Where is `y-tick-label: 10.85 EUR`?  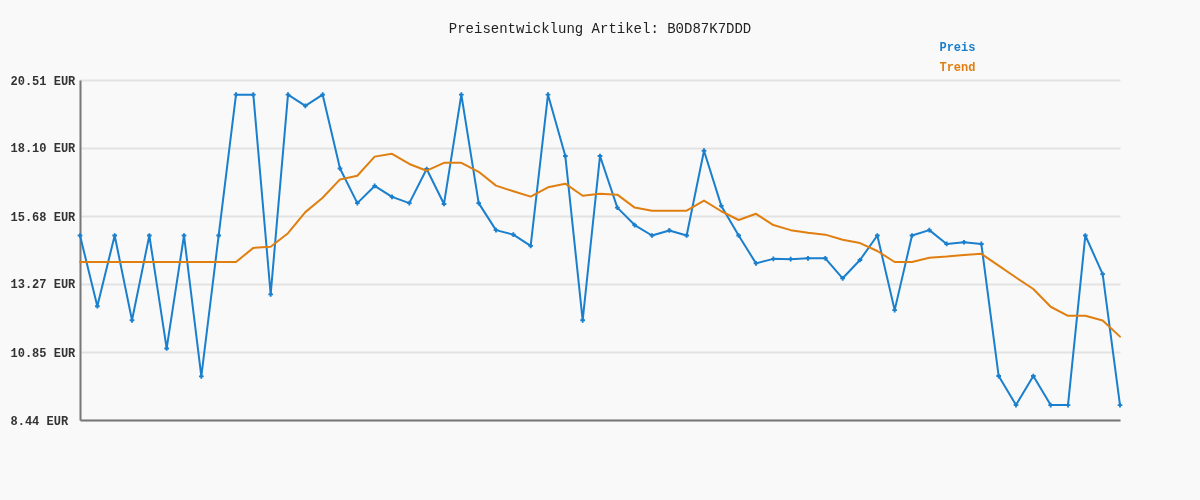 y-tick-label: 10.85 EUR is located at coordinates (43, 353).